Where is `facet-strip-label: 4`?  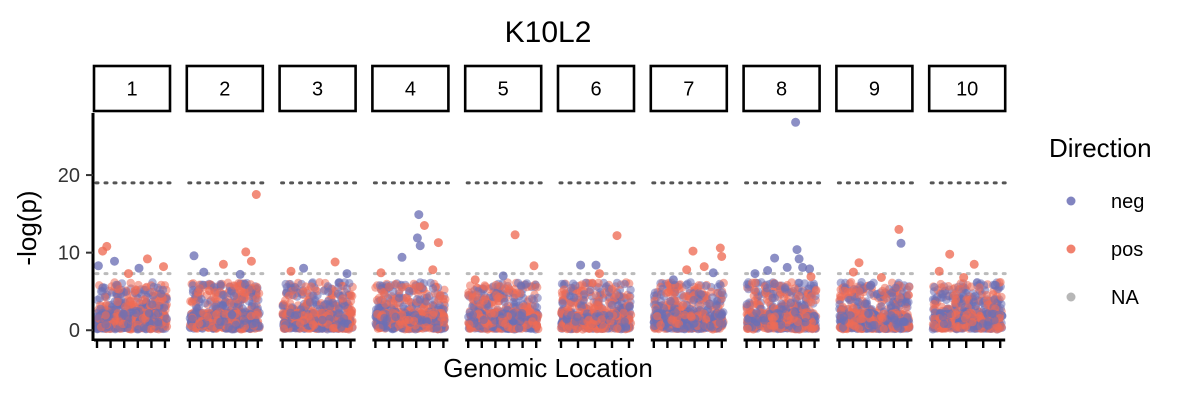 facet-strip-label: 4 is located at coordinates (410, 90).